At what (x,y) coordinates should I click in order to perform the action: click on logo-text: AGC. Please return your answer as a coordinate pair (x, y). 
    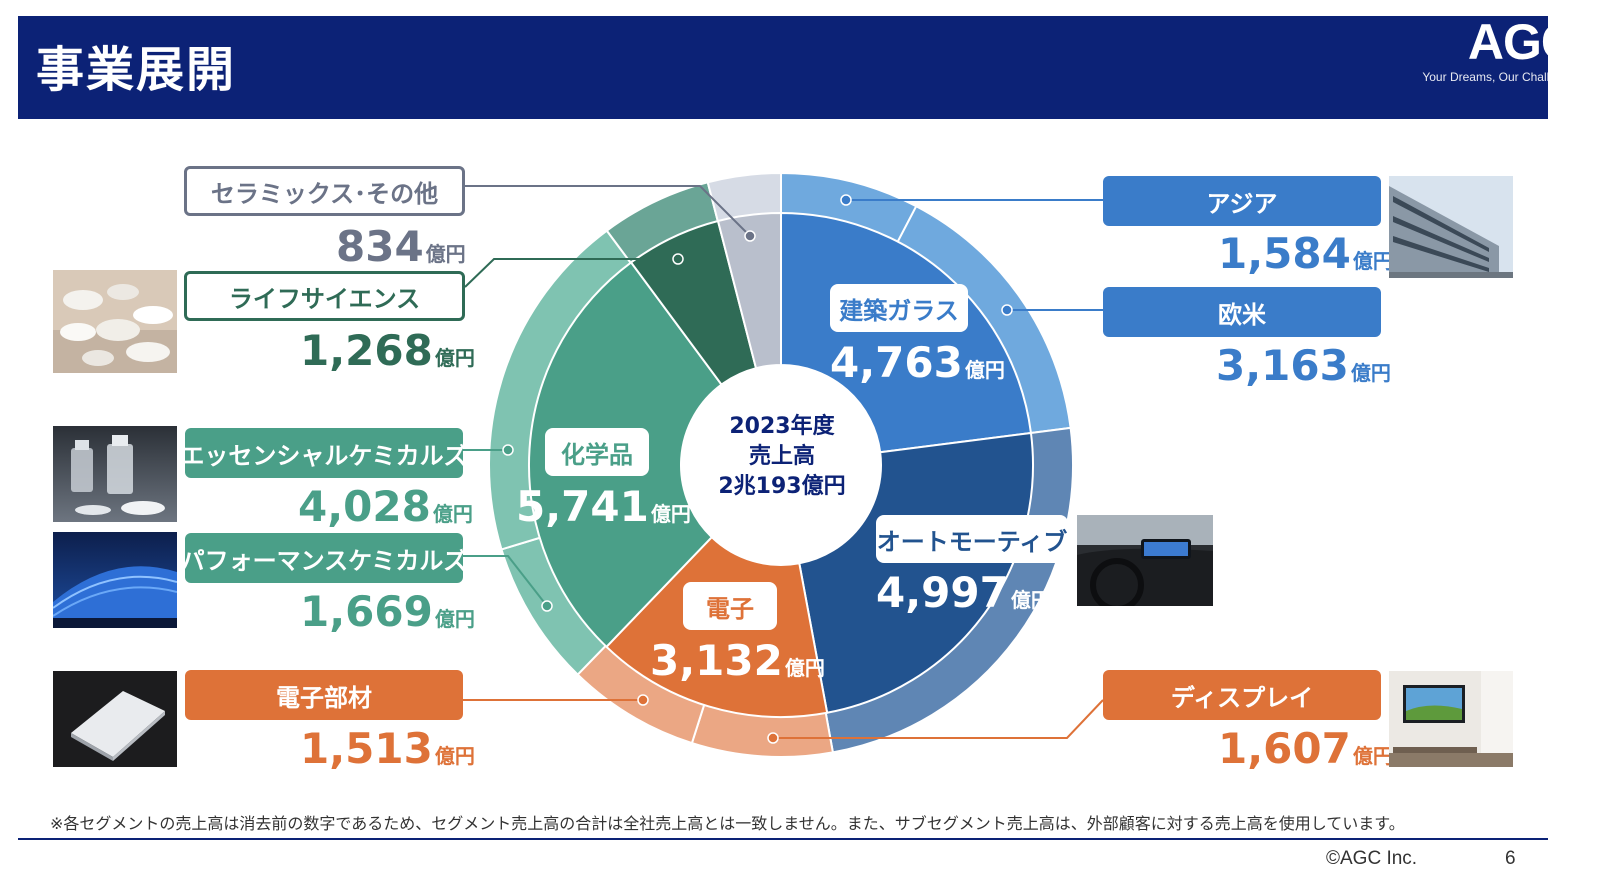
    Looking at the image, I should click on (1522, 42).